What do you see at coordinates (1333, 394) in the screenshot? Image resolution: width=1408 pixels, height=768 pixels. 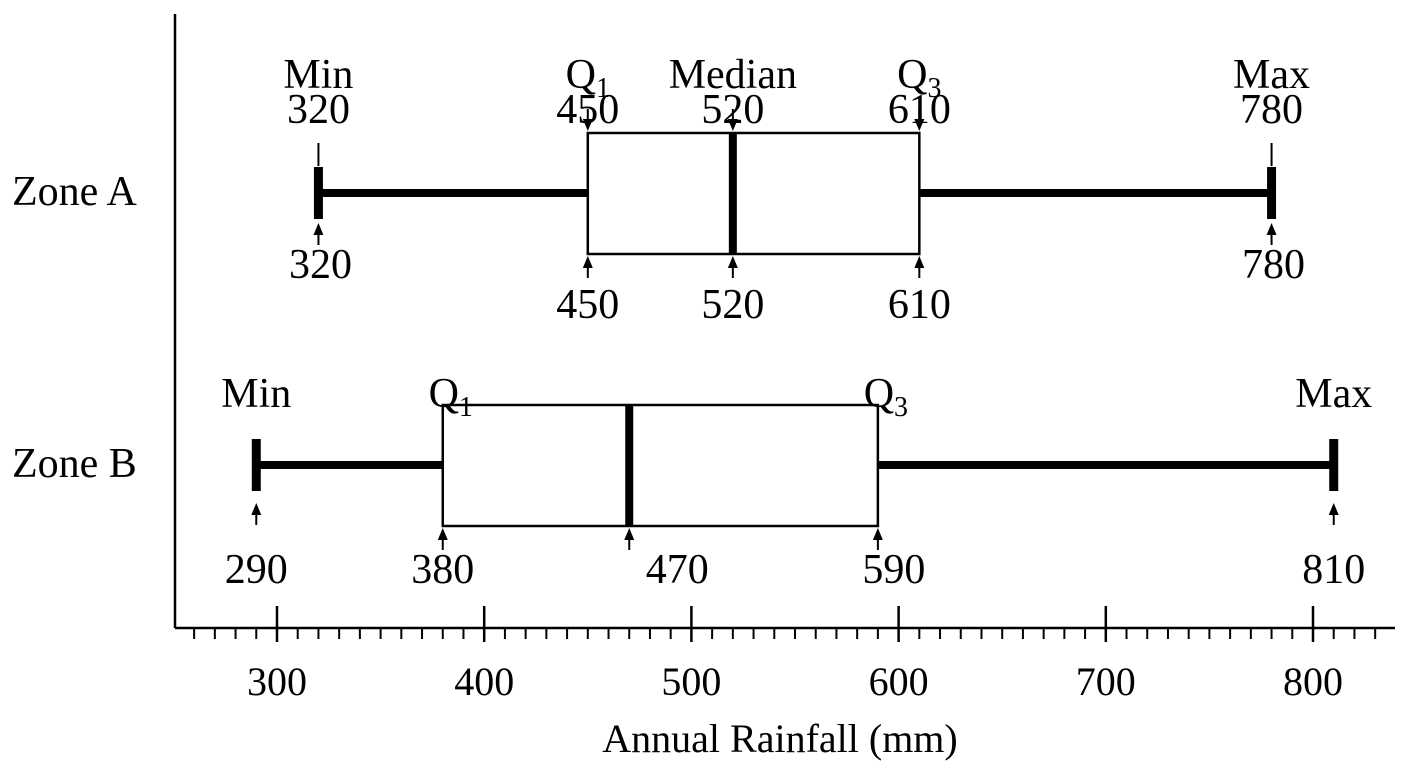 I see `zone-b-max-name-label: Max` at bounding box center [1333, 394].